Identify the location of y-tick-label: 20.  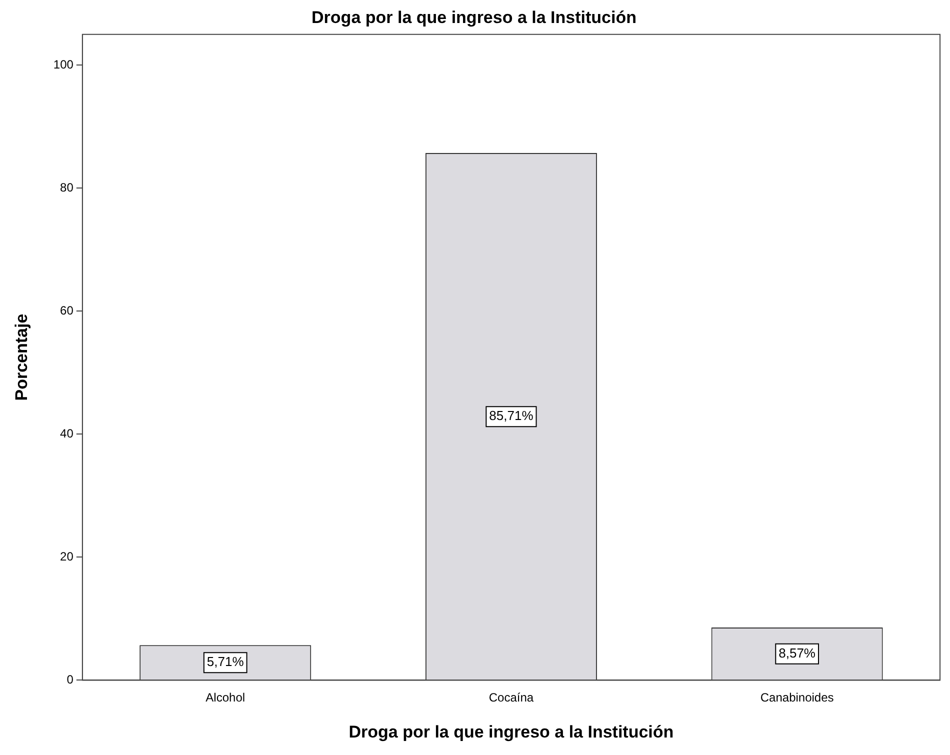
(67, 557).